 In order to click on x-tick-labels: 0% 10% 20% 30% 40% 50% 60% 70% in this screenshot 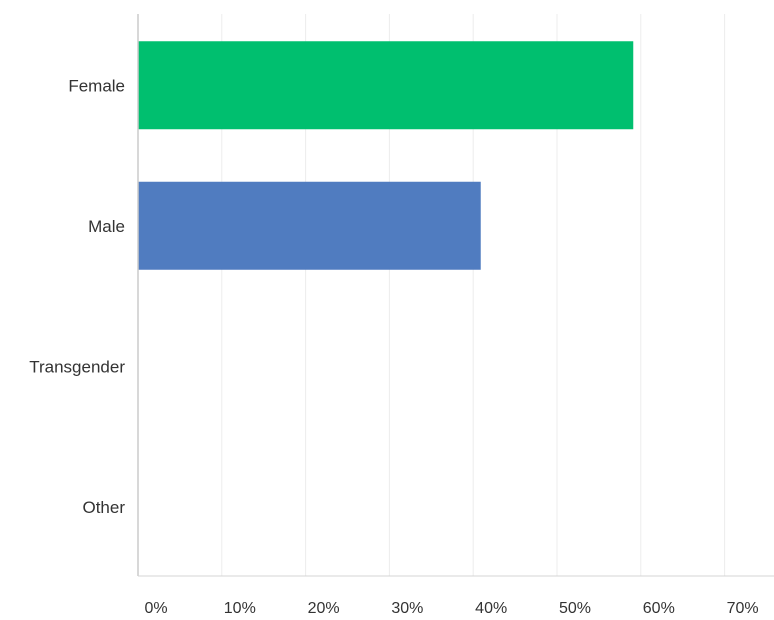, I will do `click(451, 608)`.